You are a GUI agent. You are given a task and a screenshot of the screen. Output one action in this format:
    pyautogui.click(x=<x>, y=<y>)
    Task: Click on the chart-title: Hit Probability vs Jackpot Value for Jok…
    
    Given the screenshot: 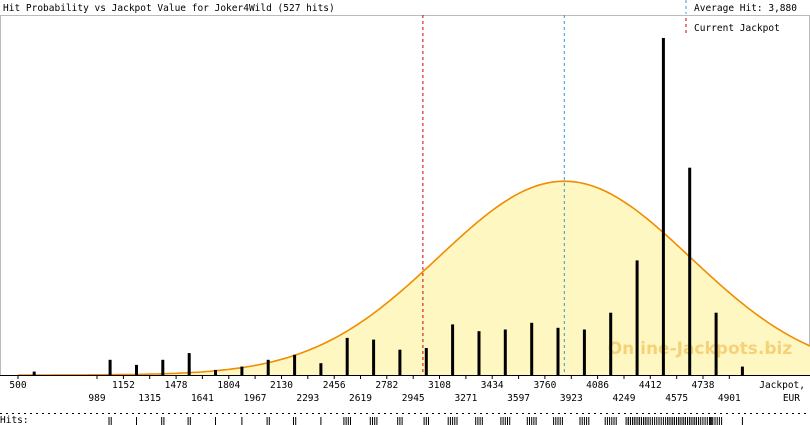 What is the action you would take?
    pyautogui.click(x=169, y=8)
    